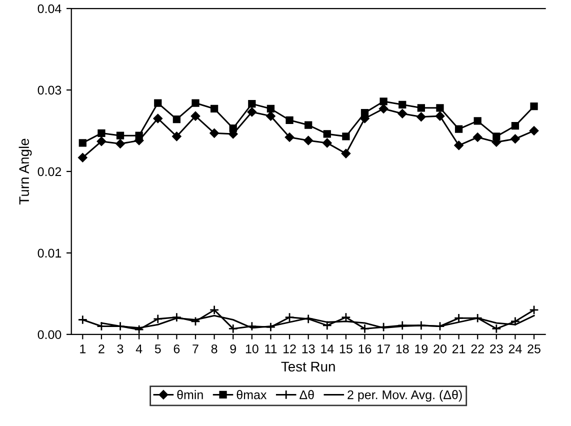  I want to click on x-tick-label: 12, so click(290, 349).